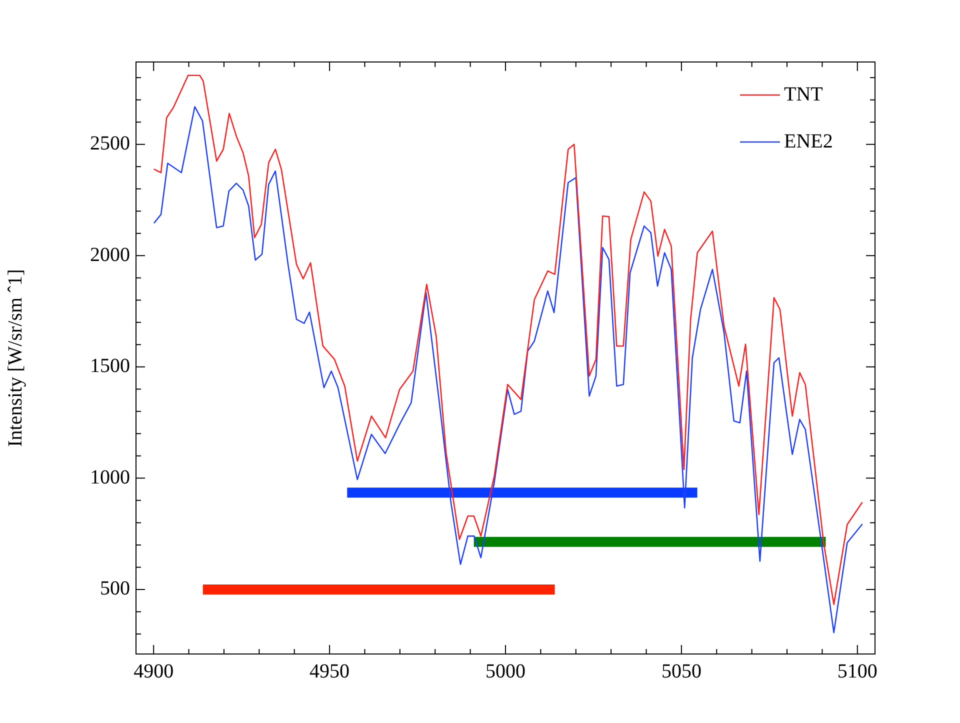 This screenshot has width=960, height=723. I want to click on y-axis-title: Intensity [W/sr/sm ˆ1], so click(15, 358).